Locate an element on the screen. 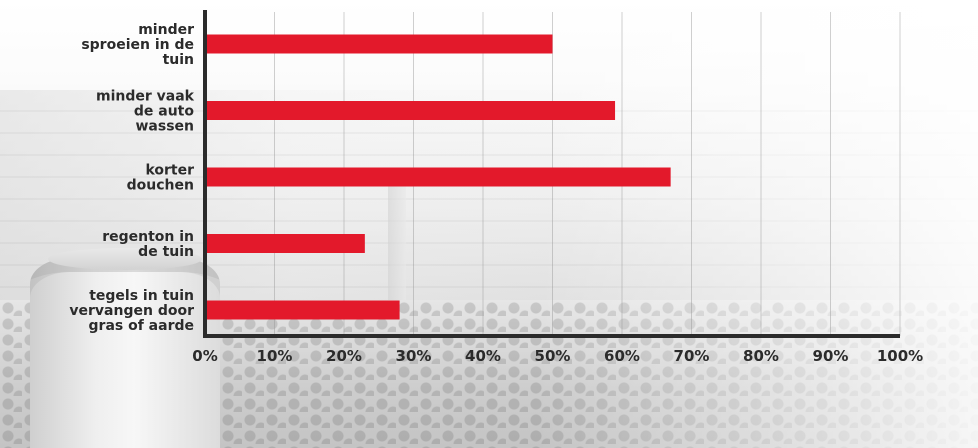 Image resolution: width=978 pixels, height=448 pixels. x-tick-labels: 0% 10% 20% 30% 40% 50% 60% 70% 80% 90% 100% is located at coordinates (557, 356).